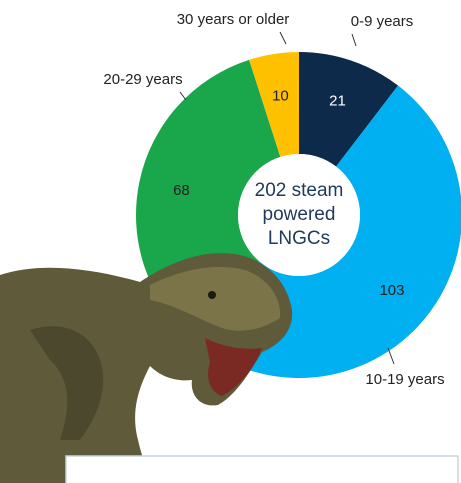  Describe the element at coordinates (142, 79) in the screenshot. I see `category-label: 20-29 years` at that location.